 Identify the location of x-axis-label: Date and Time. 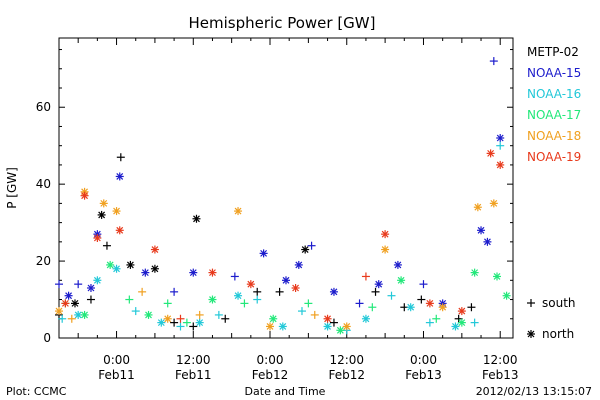
(285, 391).